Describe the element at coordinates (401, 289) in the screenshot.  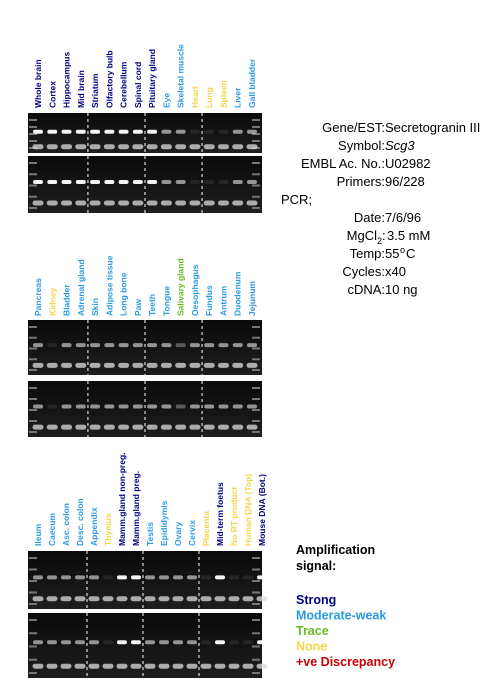
I see `info-value: 10 ng` at that location.